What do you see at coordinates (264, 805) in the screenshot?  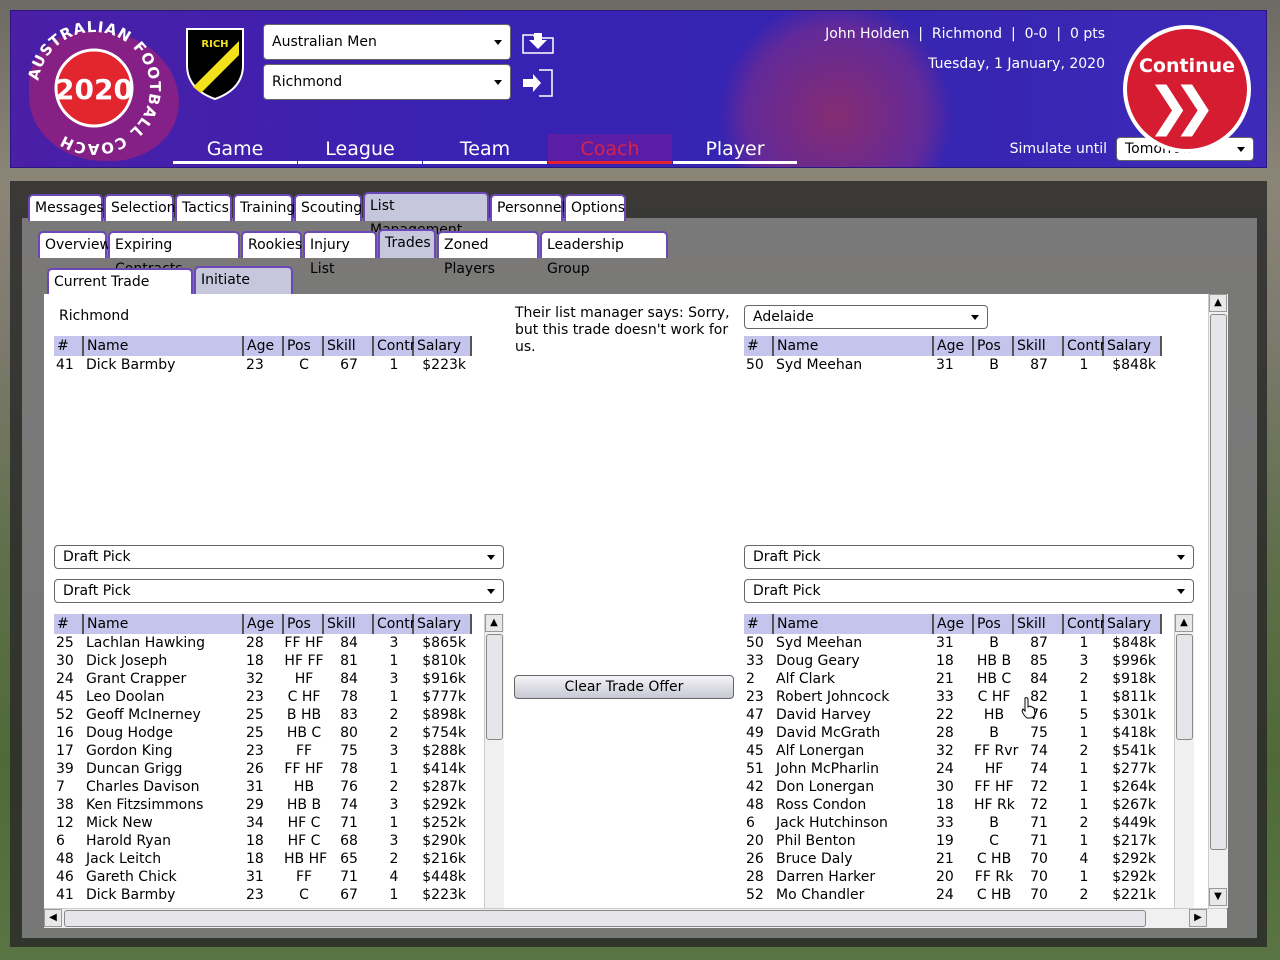 I see `player-row: 38 Ken Fitzsimmons 29 HB B 74 3 $292k` at bounding box center [264, 805].